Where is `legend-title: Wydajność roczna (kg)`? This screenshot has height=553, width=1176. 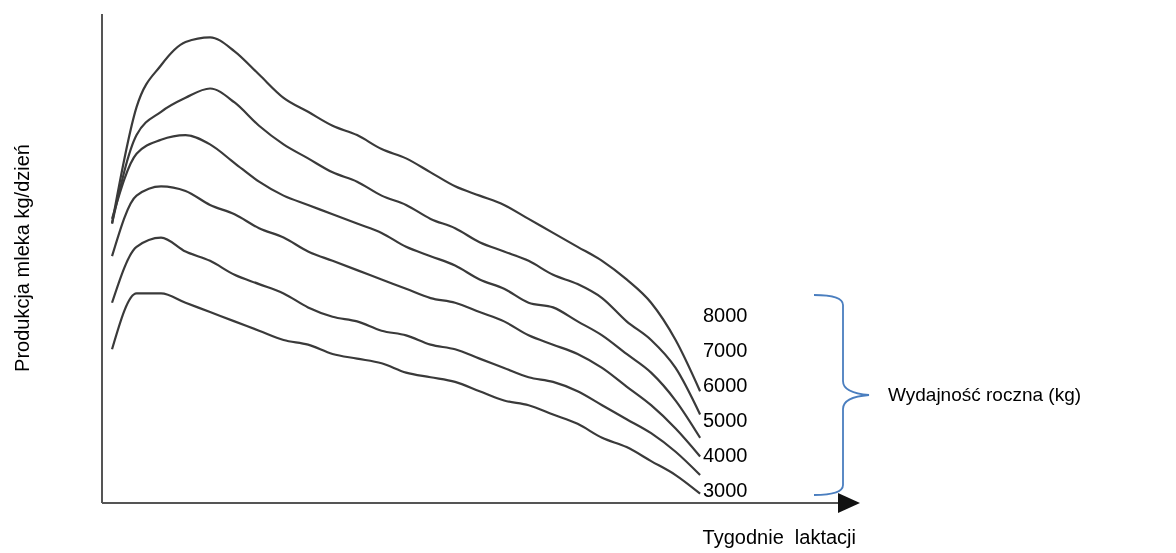
legend-title: Wydajność roczna (kg) is located at coordinates (985, 395).